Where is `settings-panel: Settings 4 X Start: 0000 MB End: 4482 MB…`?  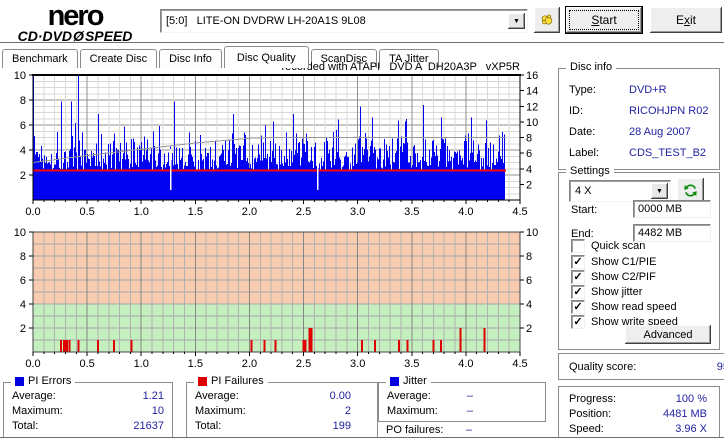
settings-panel: Settings 4 X Start: 0000 MB End: 4482 MB… is located at coordinates (639, 257).